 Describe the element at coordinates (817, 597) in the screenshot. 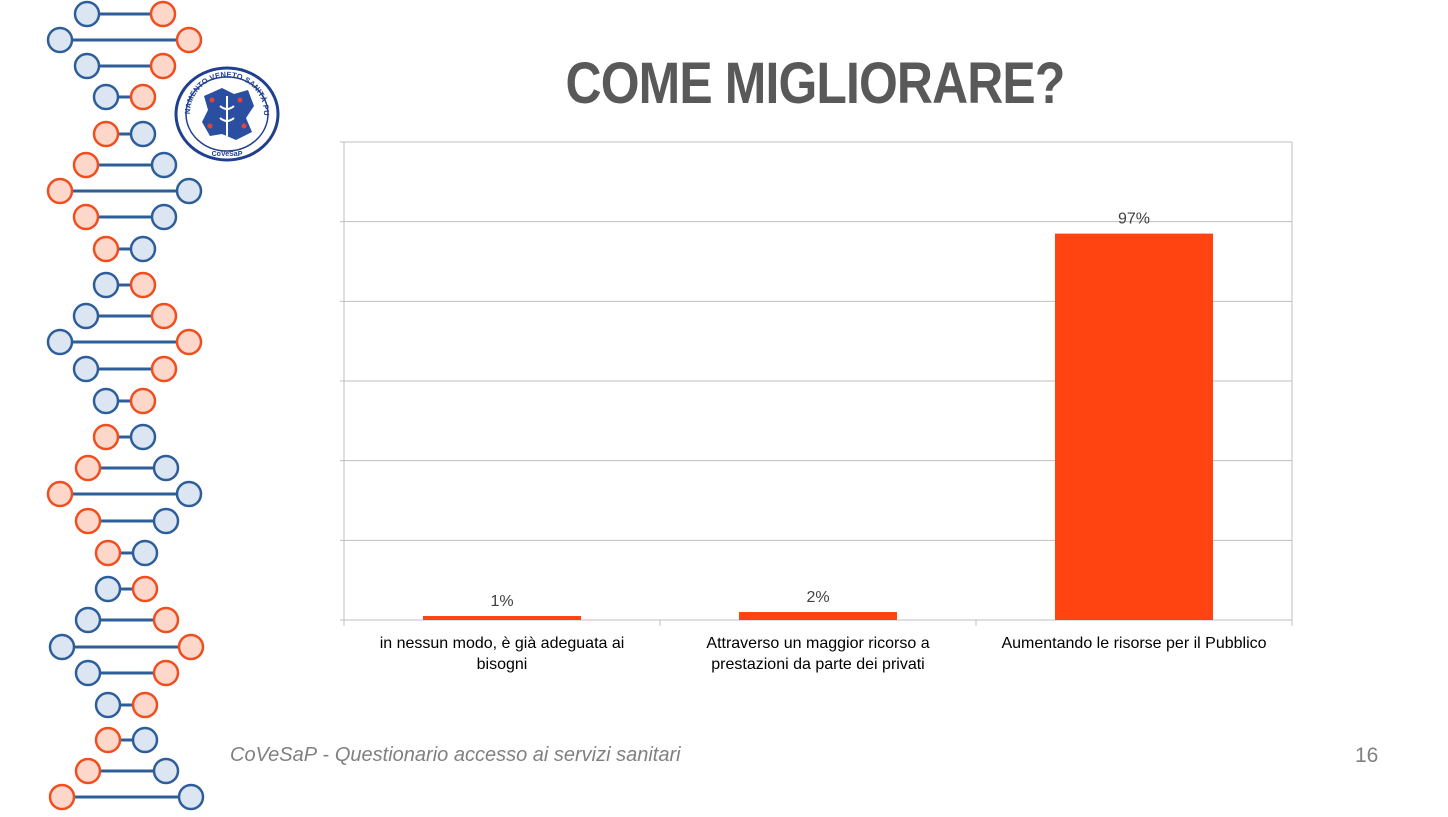

I see `data-label-2: 2%` at that location.